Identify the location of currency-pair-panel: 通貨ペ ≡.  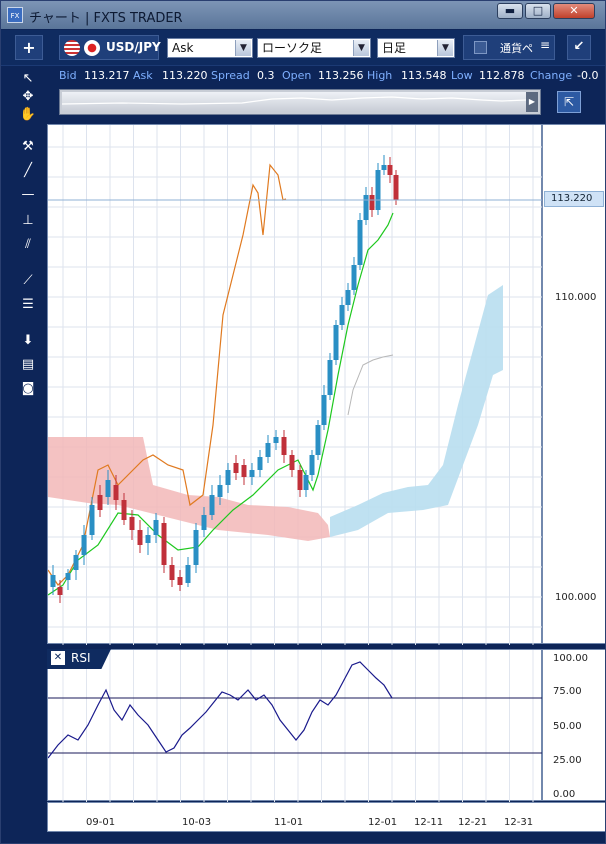
(509, 47).